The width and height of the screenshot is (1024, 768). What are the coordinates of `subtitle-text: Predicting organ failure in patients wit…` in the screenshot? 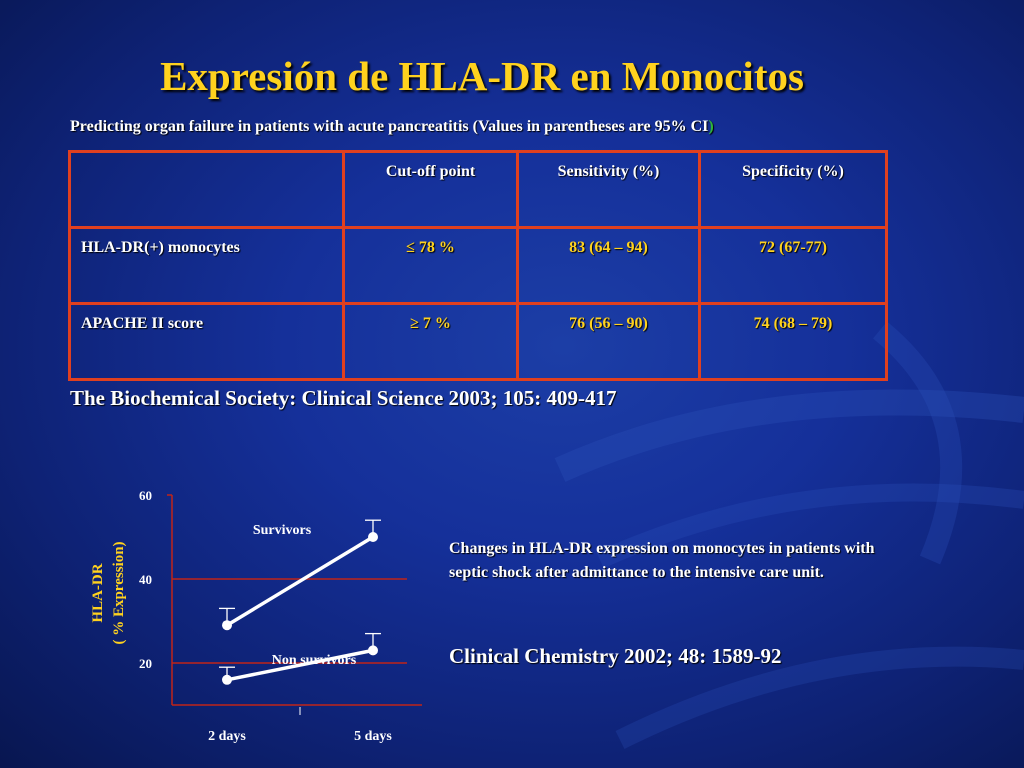 It's located at (389, 126).